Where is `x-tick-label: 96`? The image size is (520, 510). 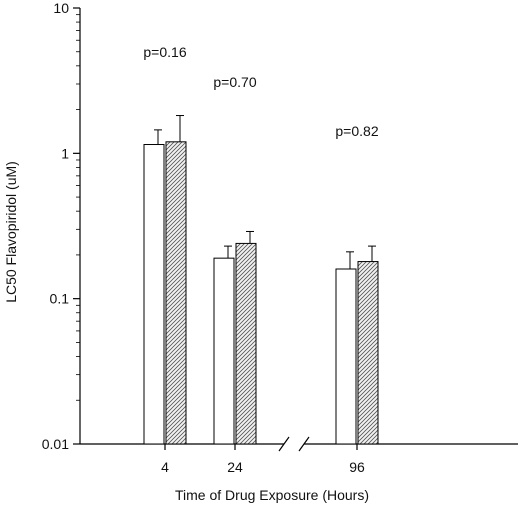
x-tick-label: 96 is located at coordinates (357, 467).